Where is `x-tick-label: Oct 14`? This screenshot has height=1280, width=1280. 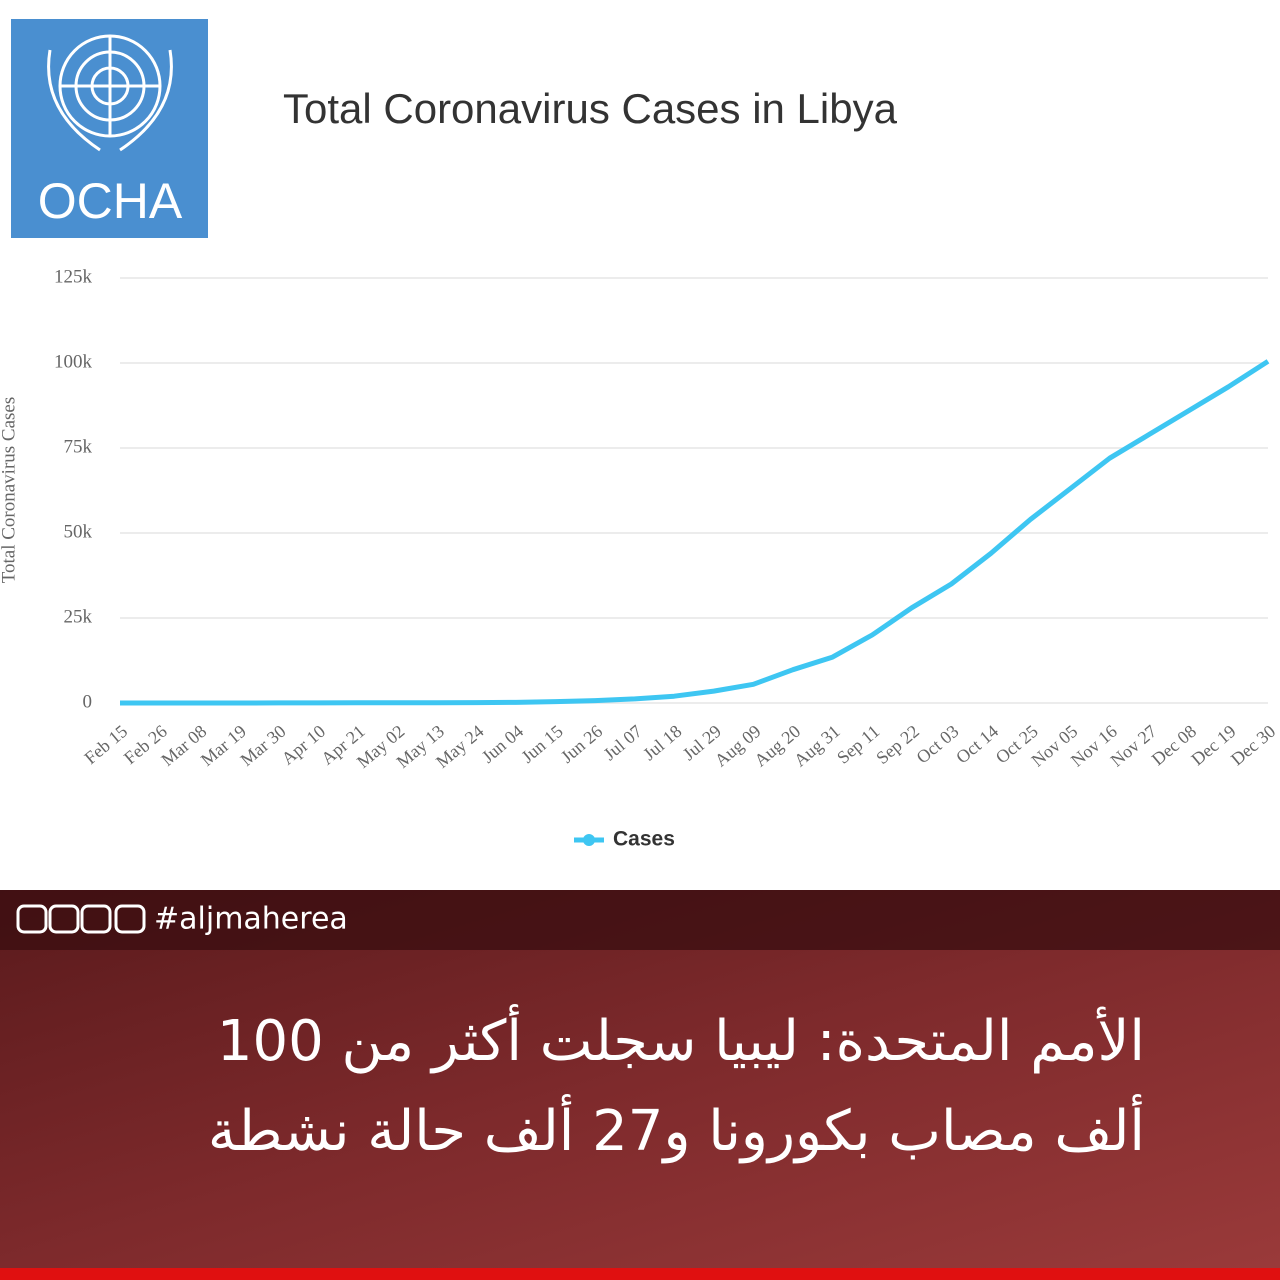 x-tick-label: Oct 14 is located at coordinates (977, 744).